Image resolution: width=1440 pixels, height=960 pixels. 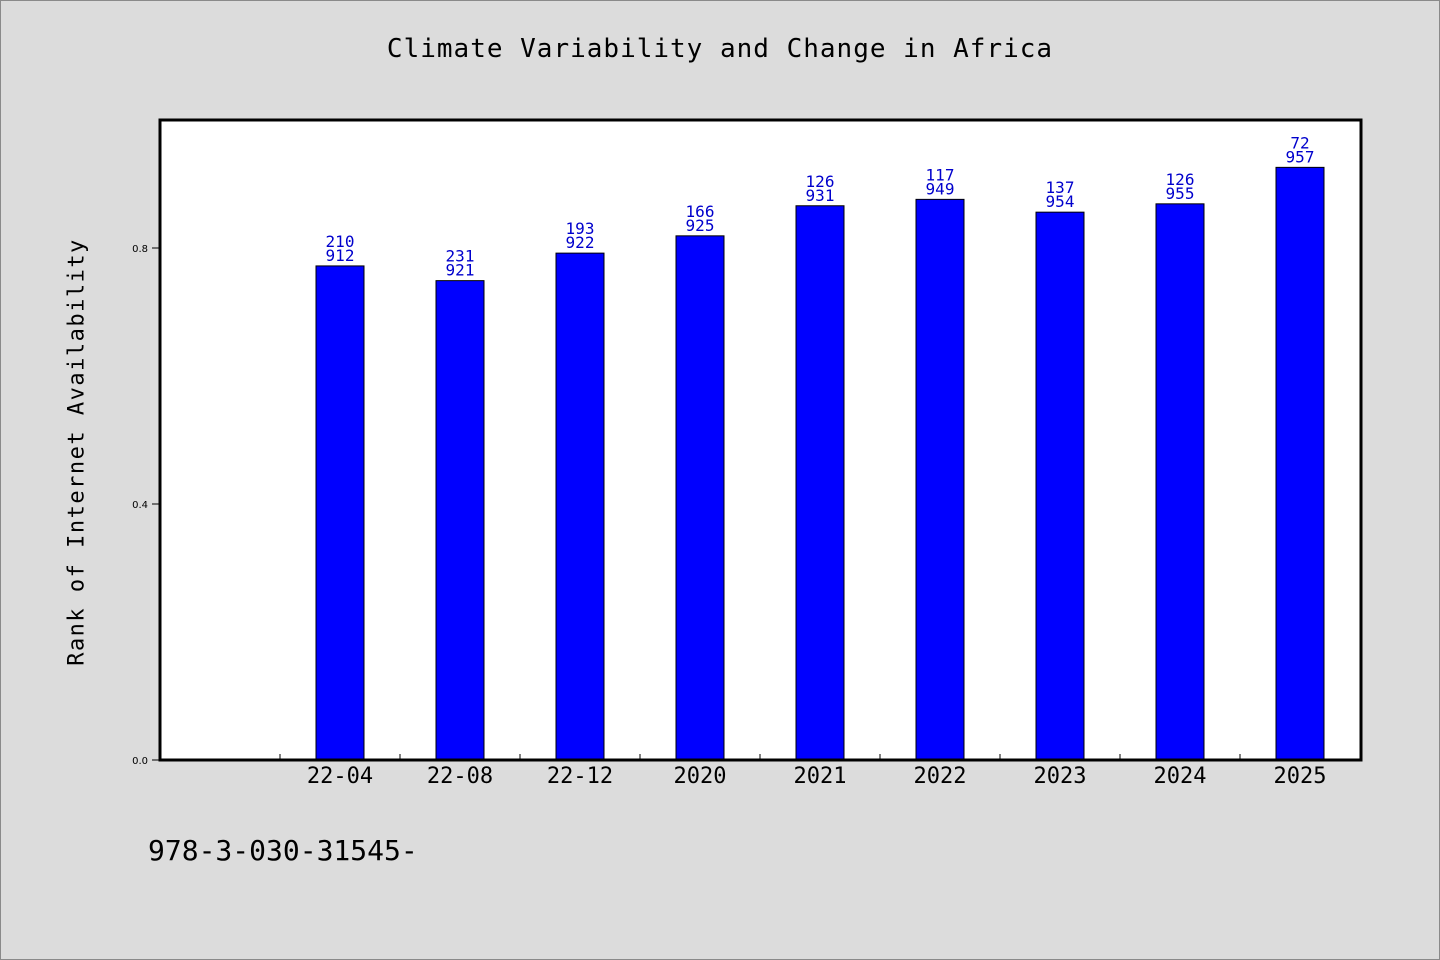 I want to click on bar-2022, so click(x=940, y=479).